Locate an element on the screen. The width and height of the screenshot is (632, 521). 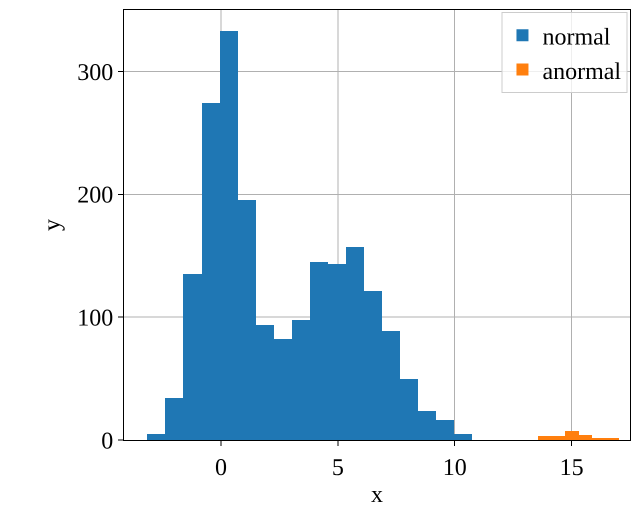
x-tick-label: 10 is located at coordinates (454, 467).